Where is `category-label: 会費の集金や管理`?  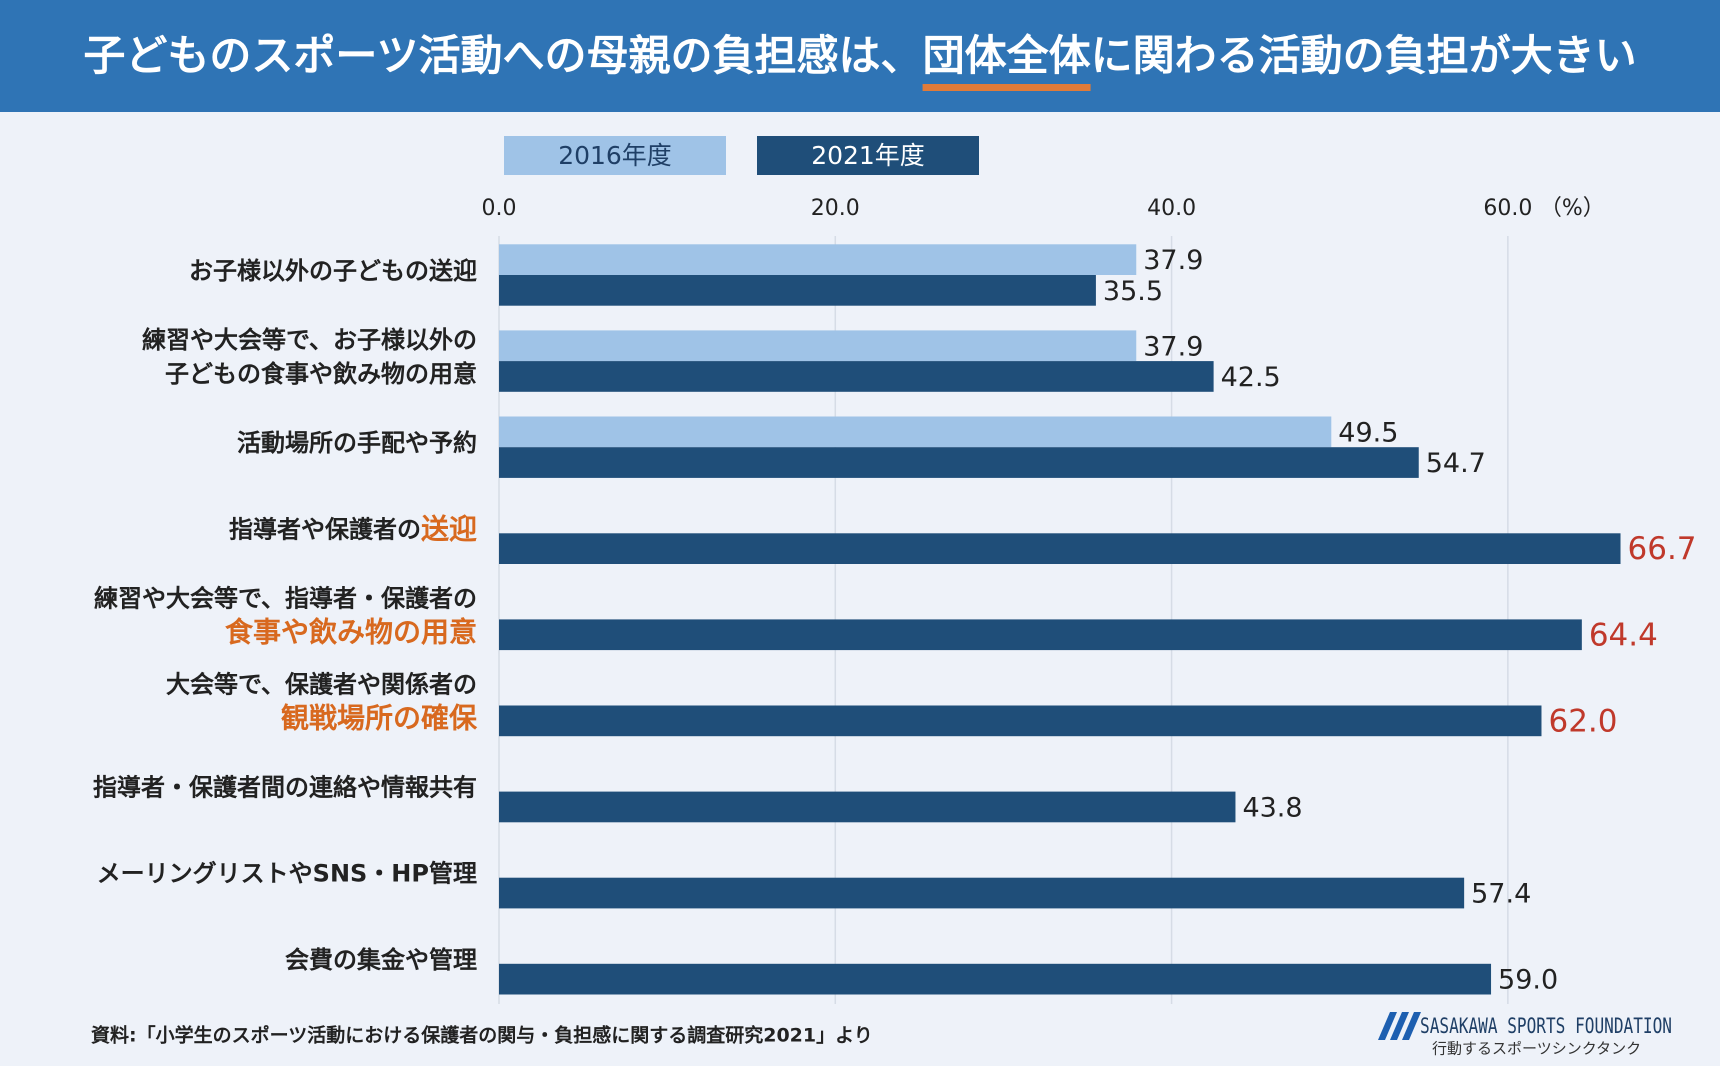 category-label: 会費の集金や管理 is located at coordinates (381, 960).